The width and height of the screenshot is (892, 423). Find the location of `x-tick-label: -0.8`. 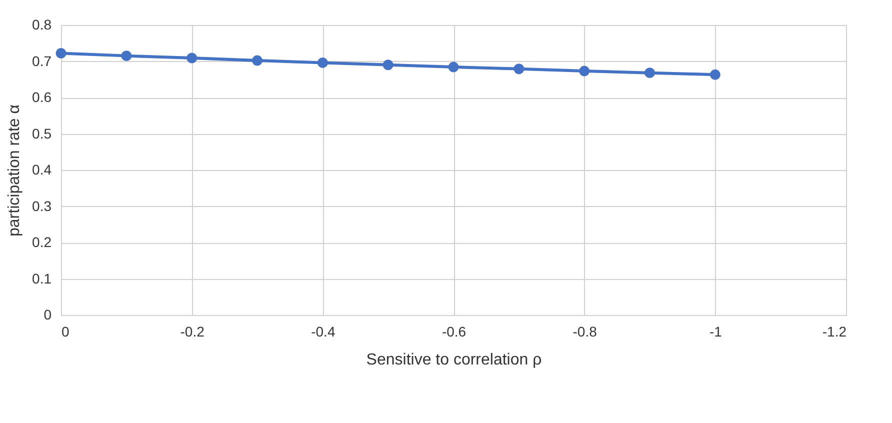

x-tick-label: -0.8 is located at coordinates (585, 332).